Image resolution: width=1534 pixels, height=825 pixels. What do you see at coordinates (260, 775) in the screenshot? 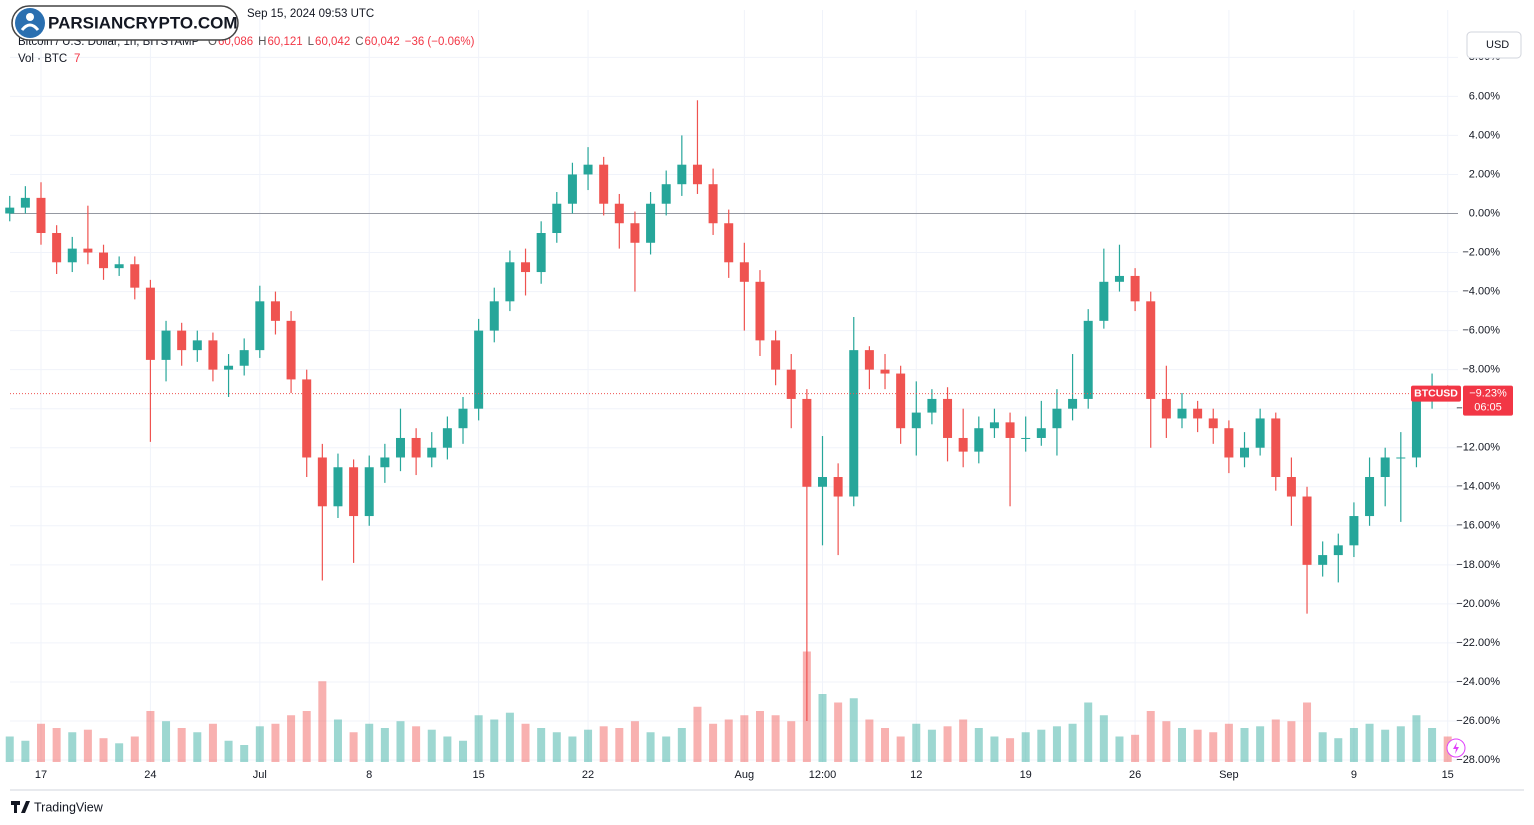
I see `x-tick-label: Jul` at bounding box center [260, 775].